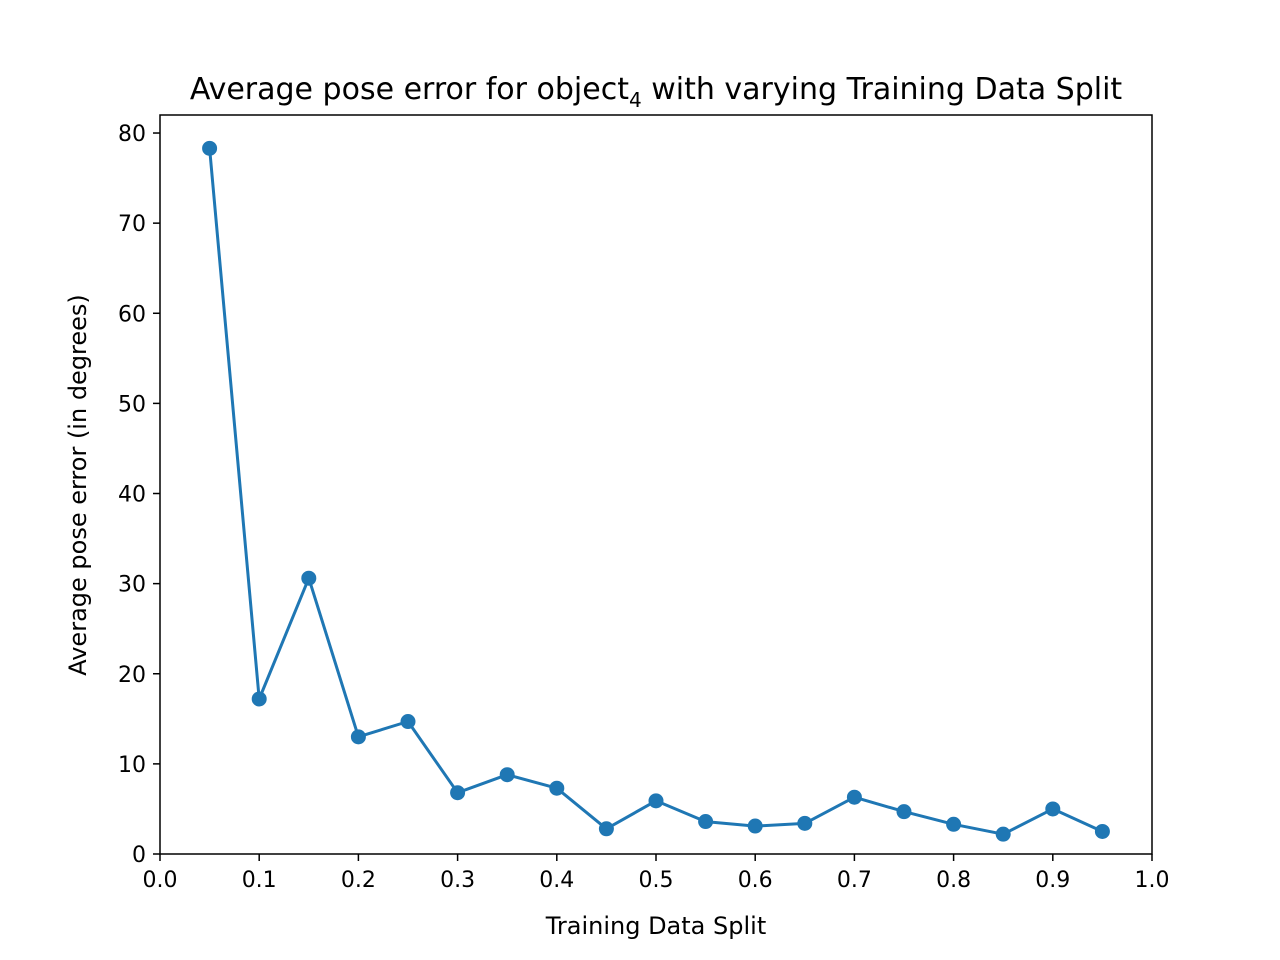 Image resolution: width=1280 pixels, height=960 pixels. Describe the element at coordinates (132, 314) in the screenshot. I see `y-tick-label: 60` at that location.